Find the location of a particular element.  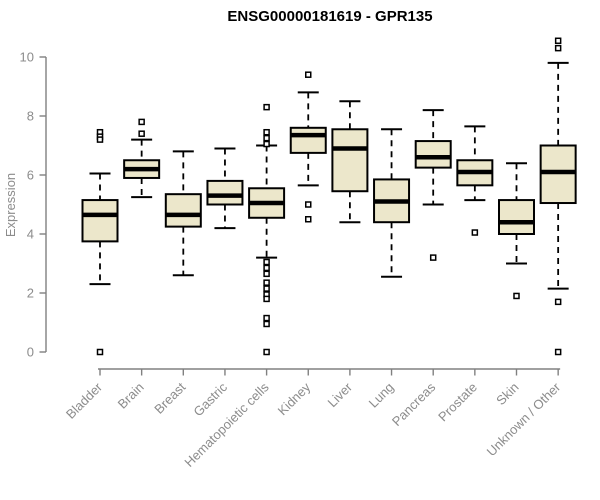

box-liver is located at coordinates (350, 162).